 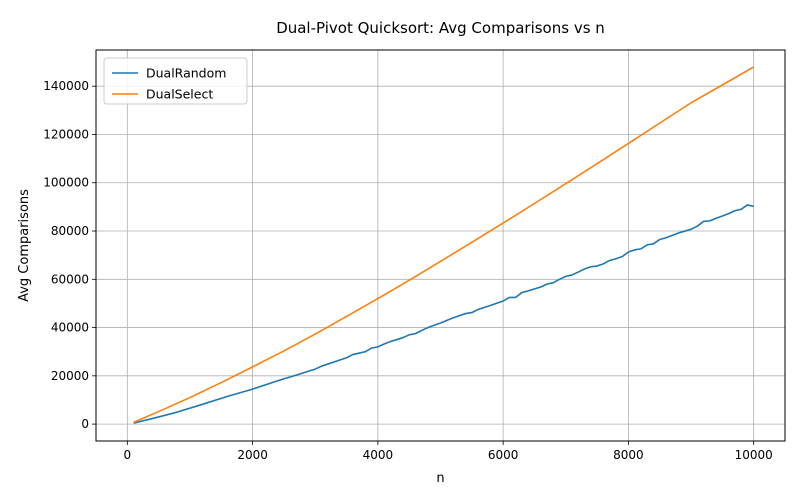 What do you see at coordinates (70, 328) in the screenshot?
I see `y-tick-label: 40000` at bounding box center [70, 328].